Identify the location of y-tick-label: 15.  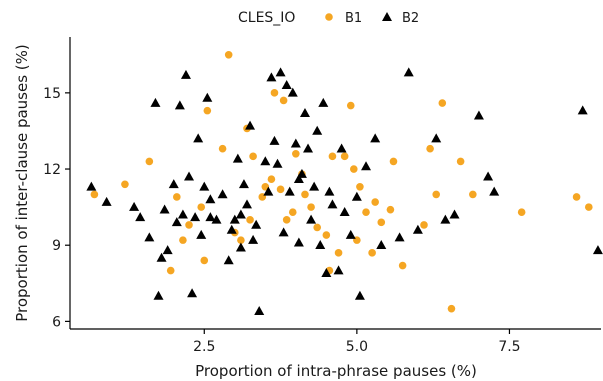
(52, 94).